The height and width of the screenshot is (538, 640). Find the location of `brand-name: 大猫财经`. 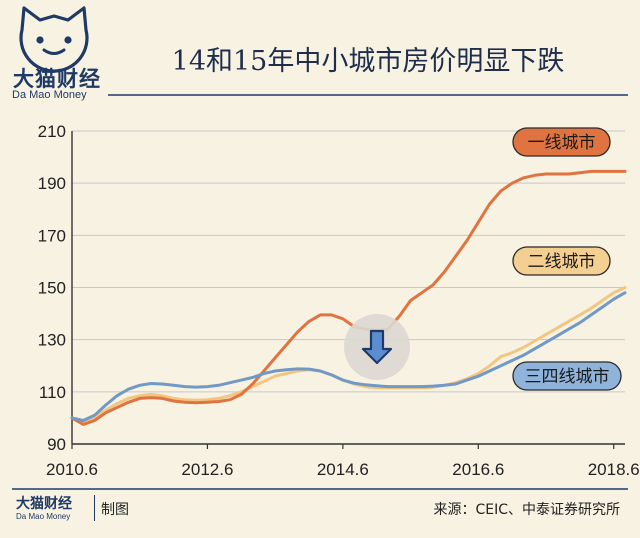

brand-name: 大猫财经 is located at coordinates (57, 79).